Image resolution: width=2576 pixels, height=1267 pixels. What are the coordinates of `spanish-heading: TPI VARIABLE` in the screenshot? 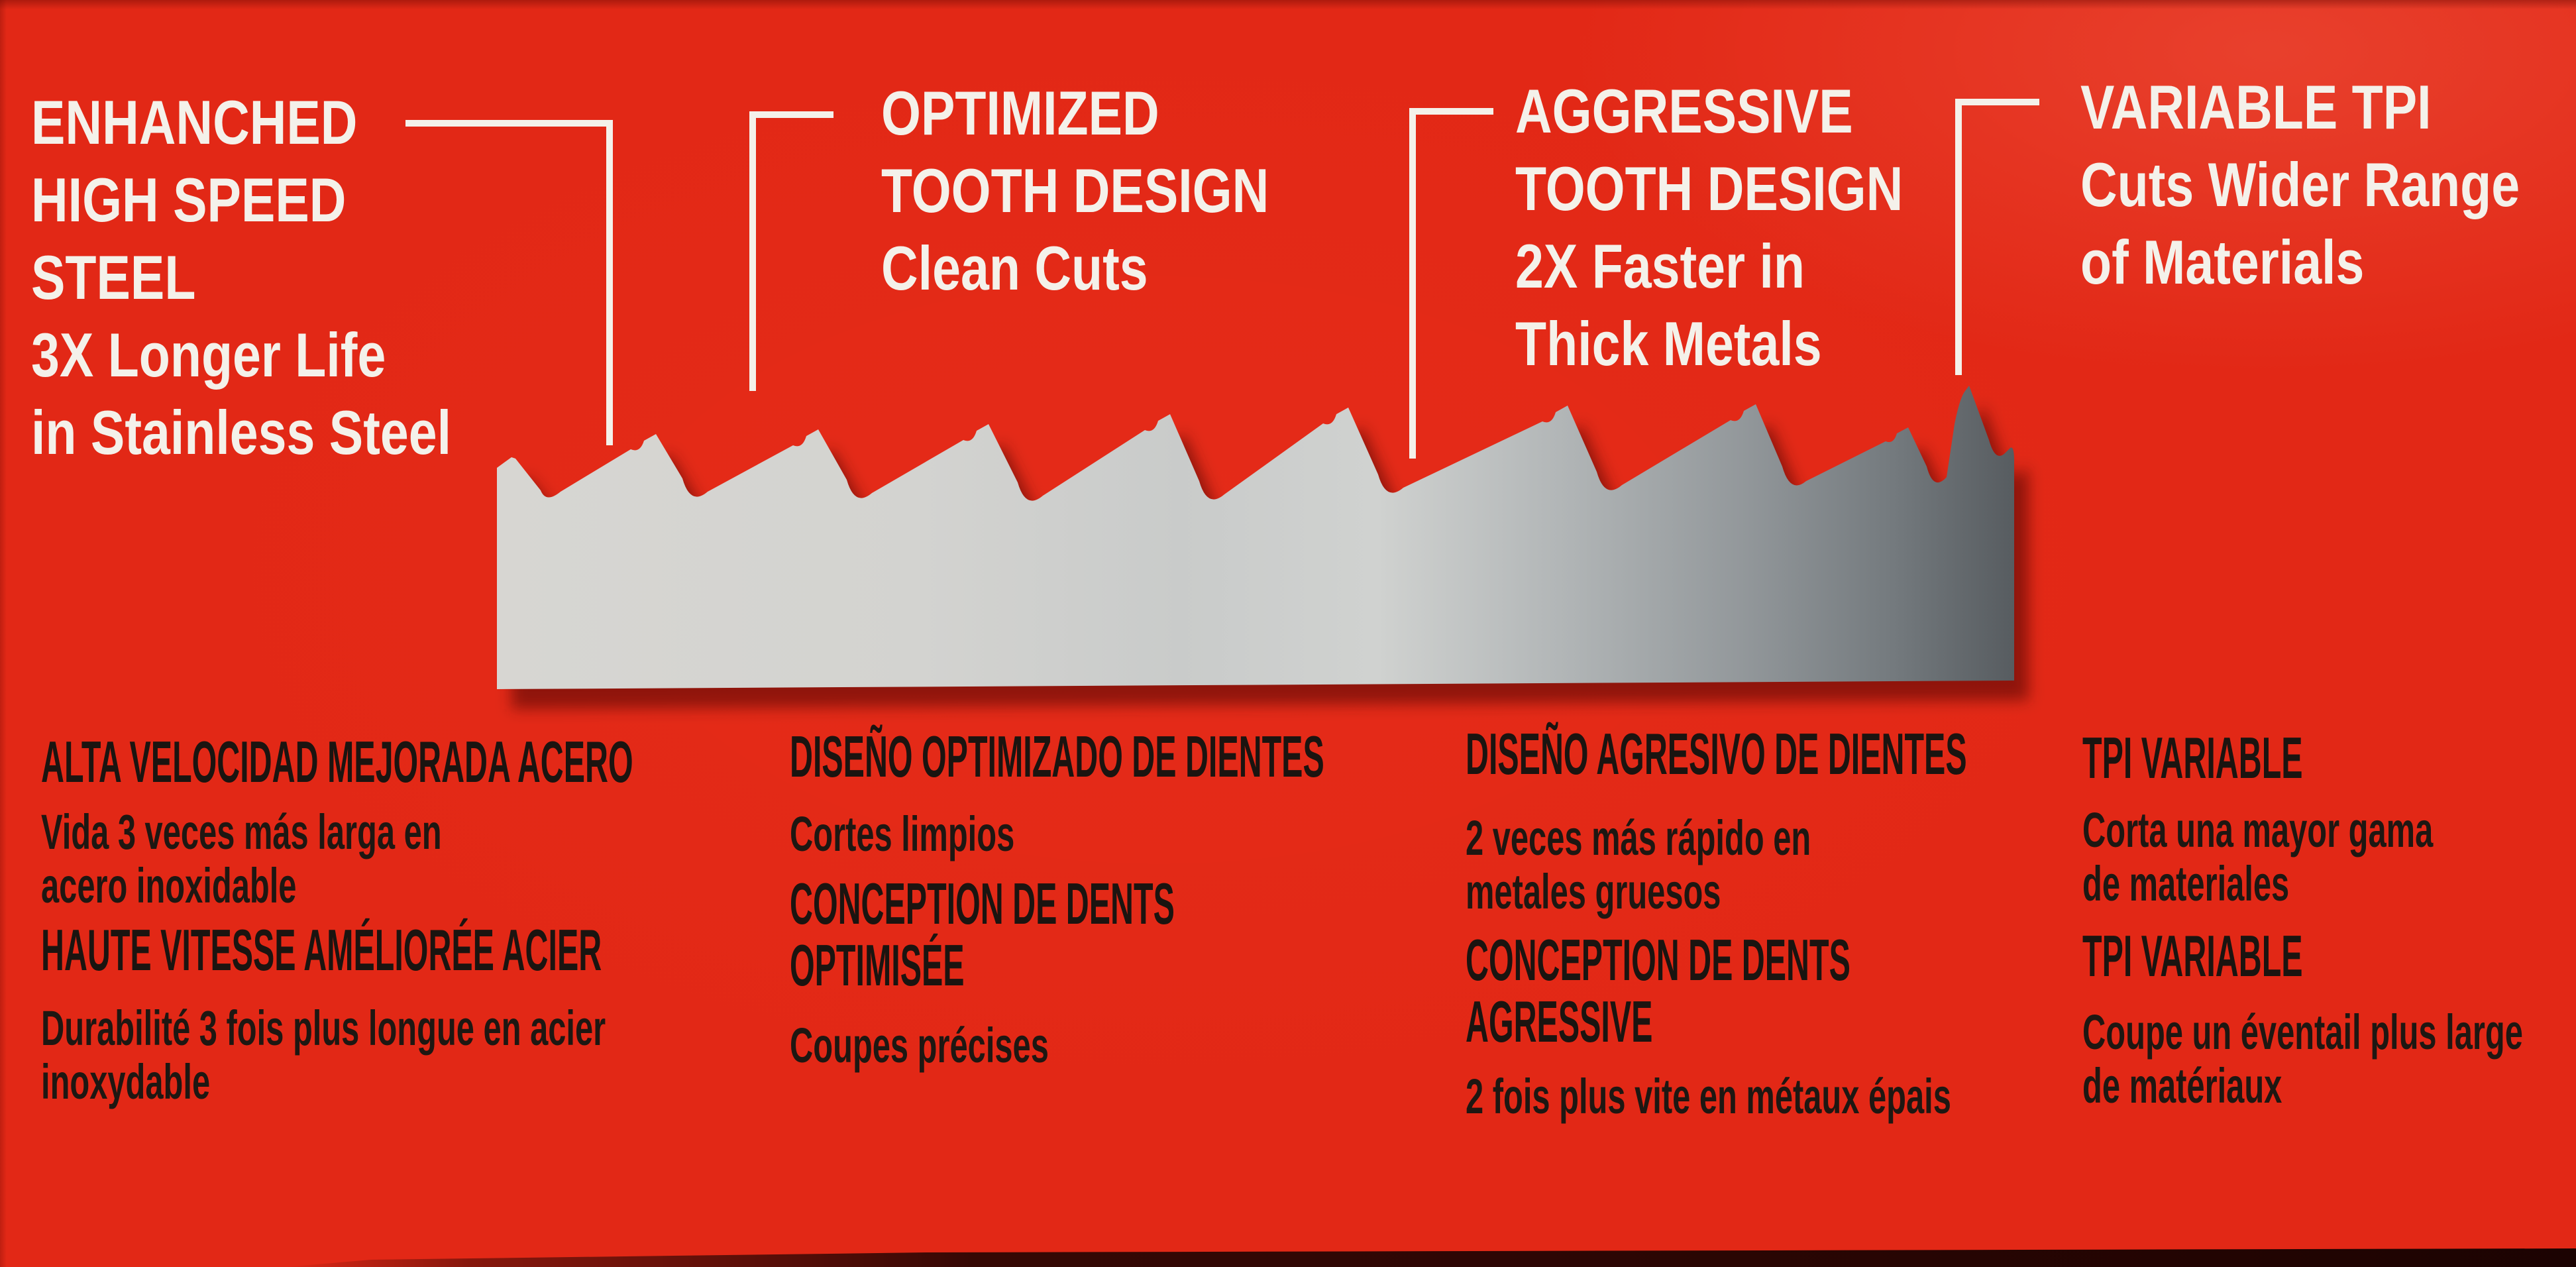 It's located at (2282, 758).